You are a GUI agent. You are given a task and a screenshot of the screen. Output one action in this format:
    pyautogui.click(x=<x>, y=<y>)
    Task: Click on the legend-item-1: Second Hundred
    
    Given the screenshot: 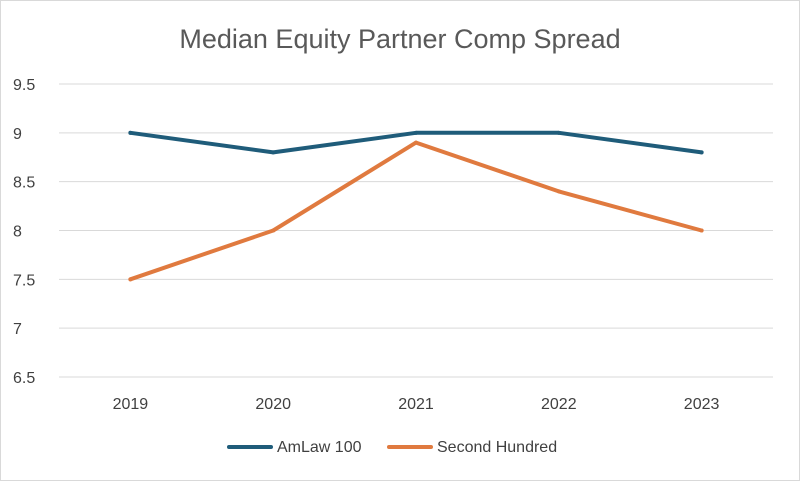 What is the action you would take?
    pyautogui.click(x=472, y=447)
    